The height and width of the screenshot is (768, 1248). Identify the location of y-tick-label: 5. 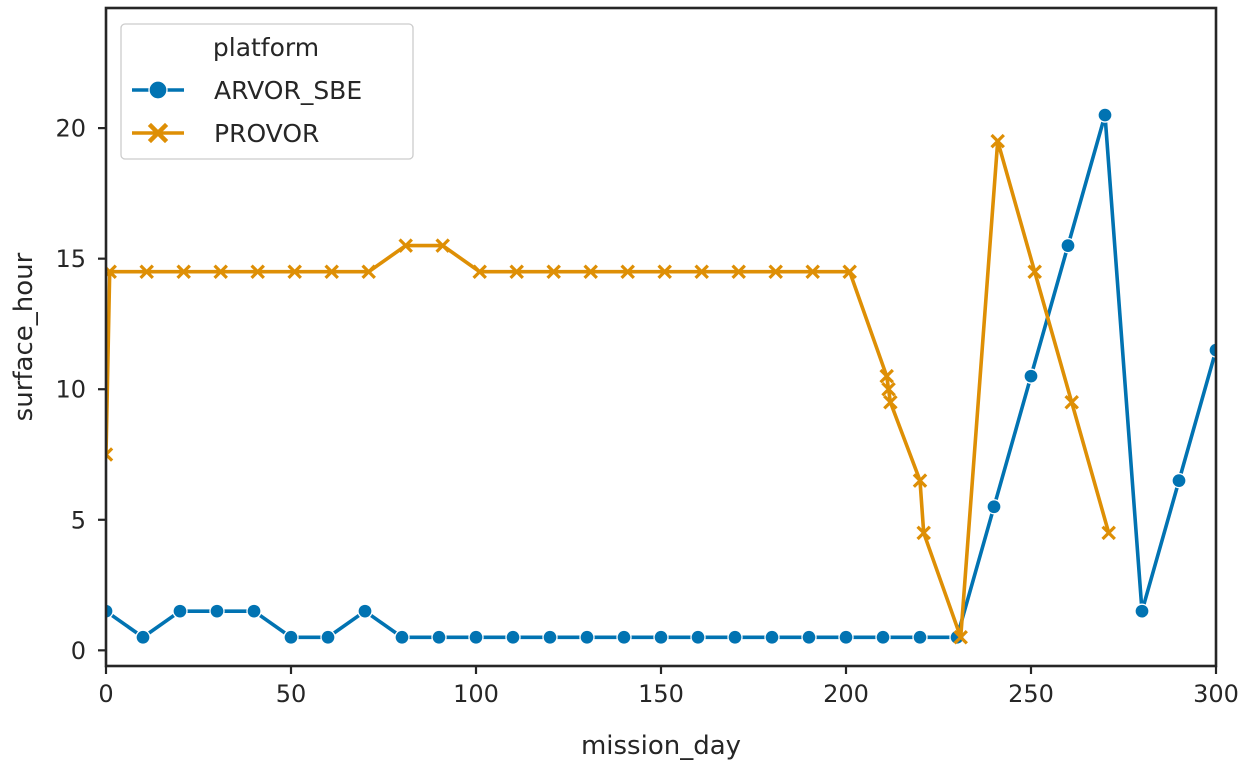
(78, 520).